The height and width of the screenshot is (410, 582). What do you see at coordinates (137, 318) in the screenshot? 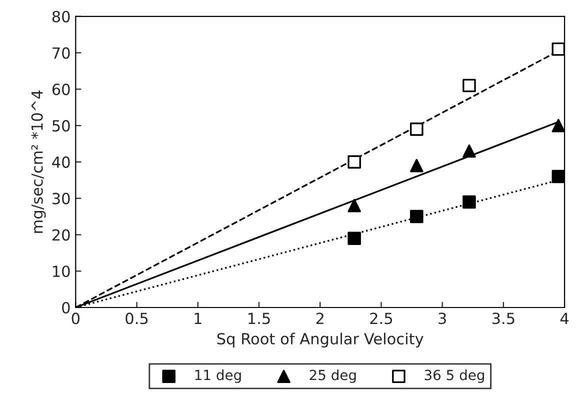
I see `x-tick-label: 0.5` at bounding box center [137, 318].